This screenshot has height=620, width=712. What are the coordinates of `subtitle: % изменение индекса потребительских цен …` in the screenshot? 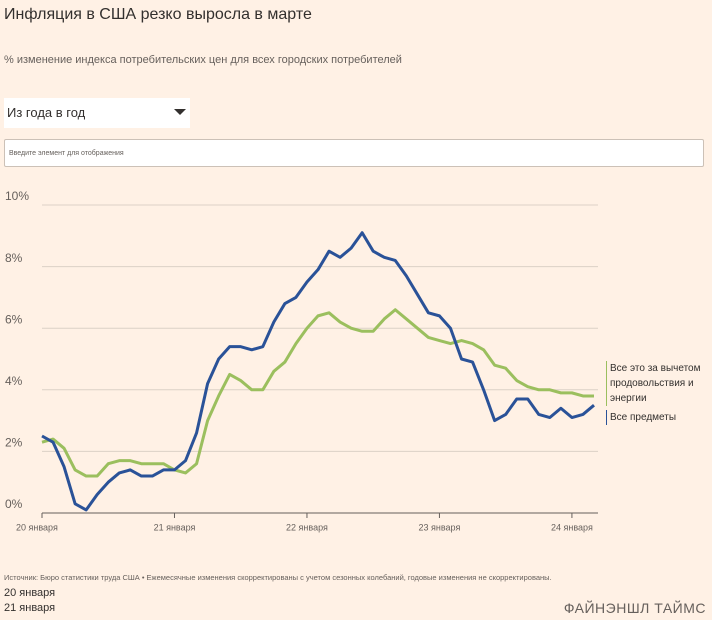 It's located at (203, 60).